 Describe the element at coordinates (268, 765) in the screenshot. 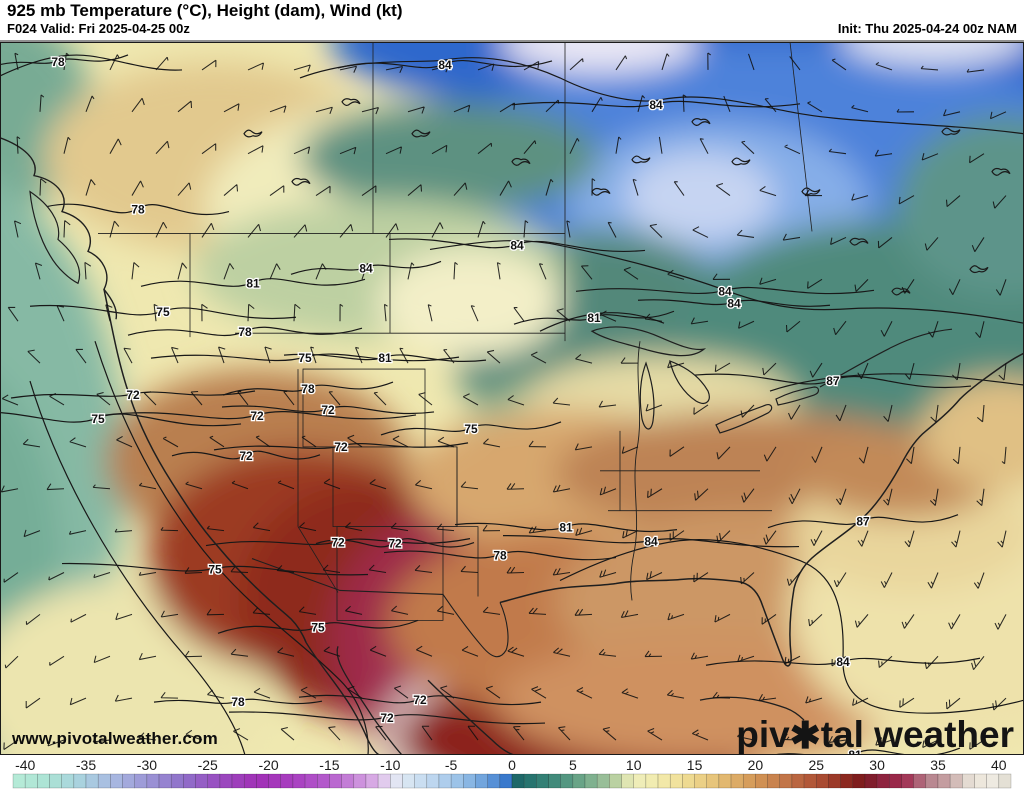

I see `colorbar-tick-label: -20` at that location.